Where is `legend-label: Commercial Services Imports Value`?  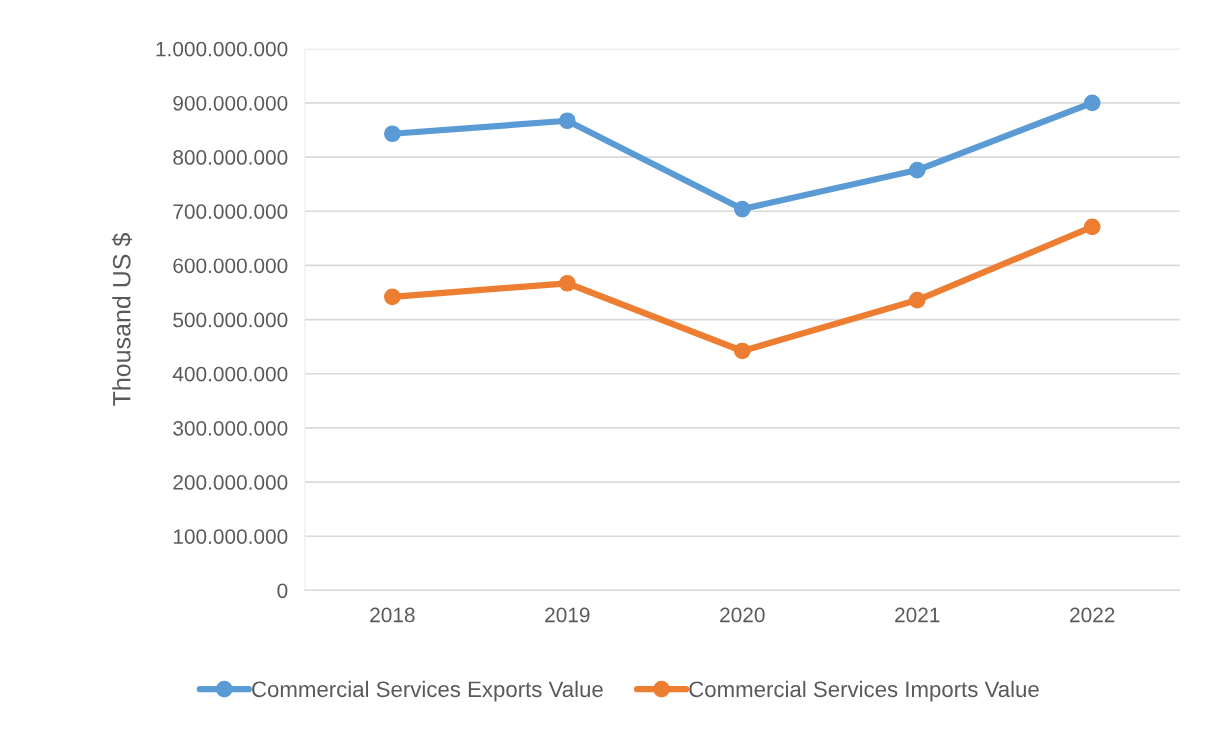
legend-label: Commercial Services Imports Value is located at coordinates (864, 691).